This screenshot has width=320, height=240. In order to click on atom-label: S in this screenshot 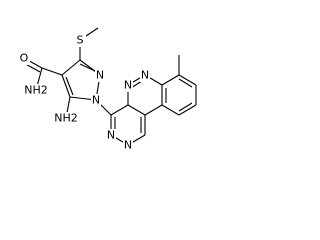, I will do `click(80, 40)`.